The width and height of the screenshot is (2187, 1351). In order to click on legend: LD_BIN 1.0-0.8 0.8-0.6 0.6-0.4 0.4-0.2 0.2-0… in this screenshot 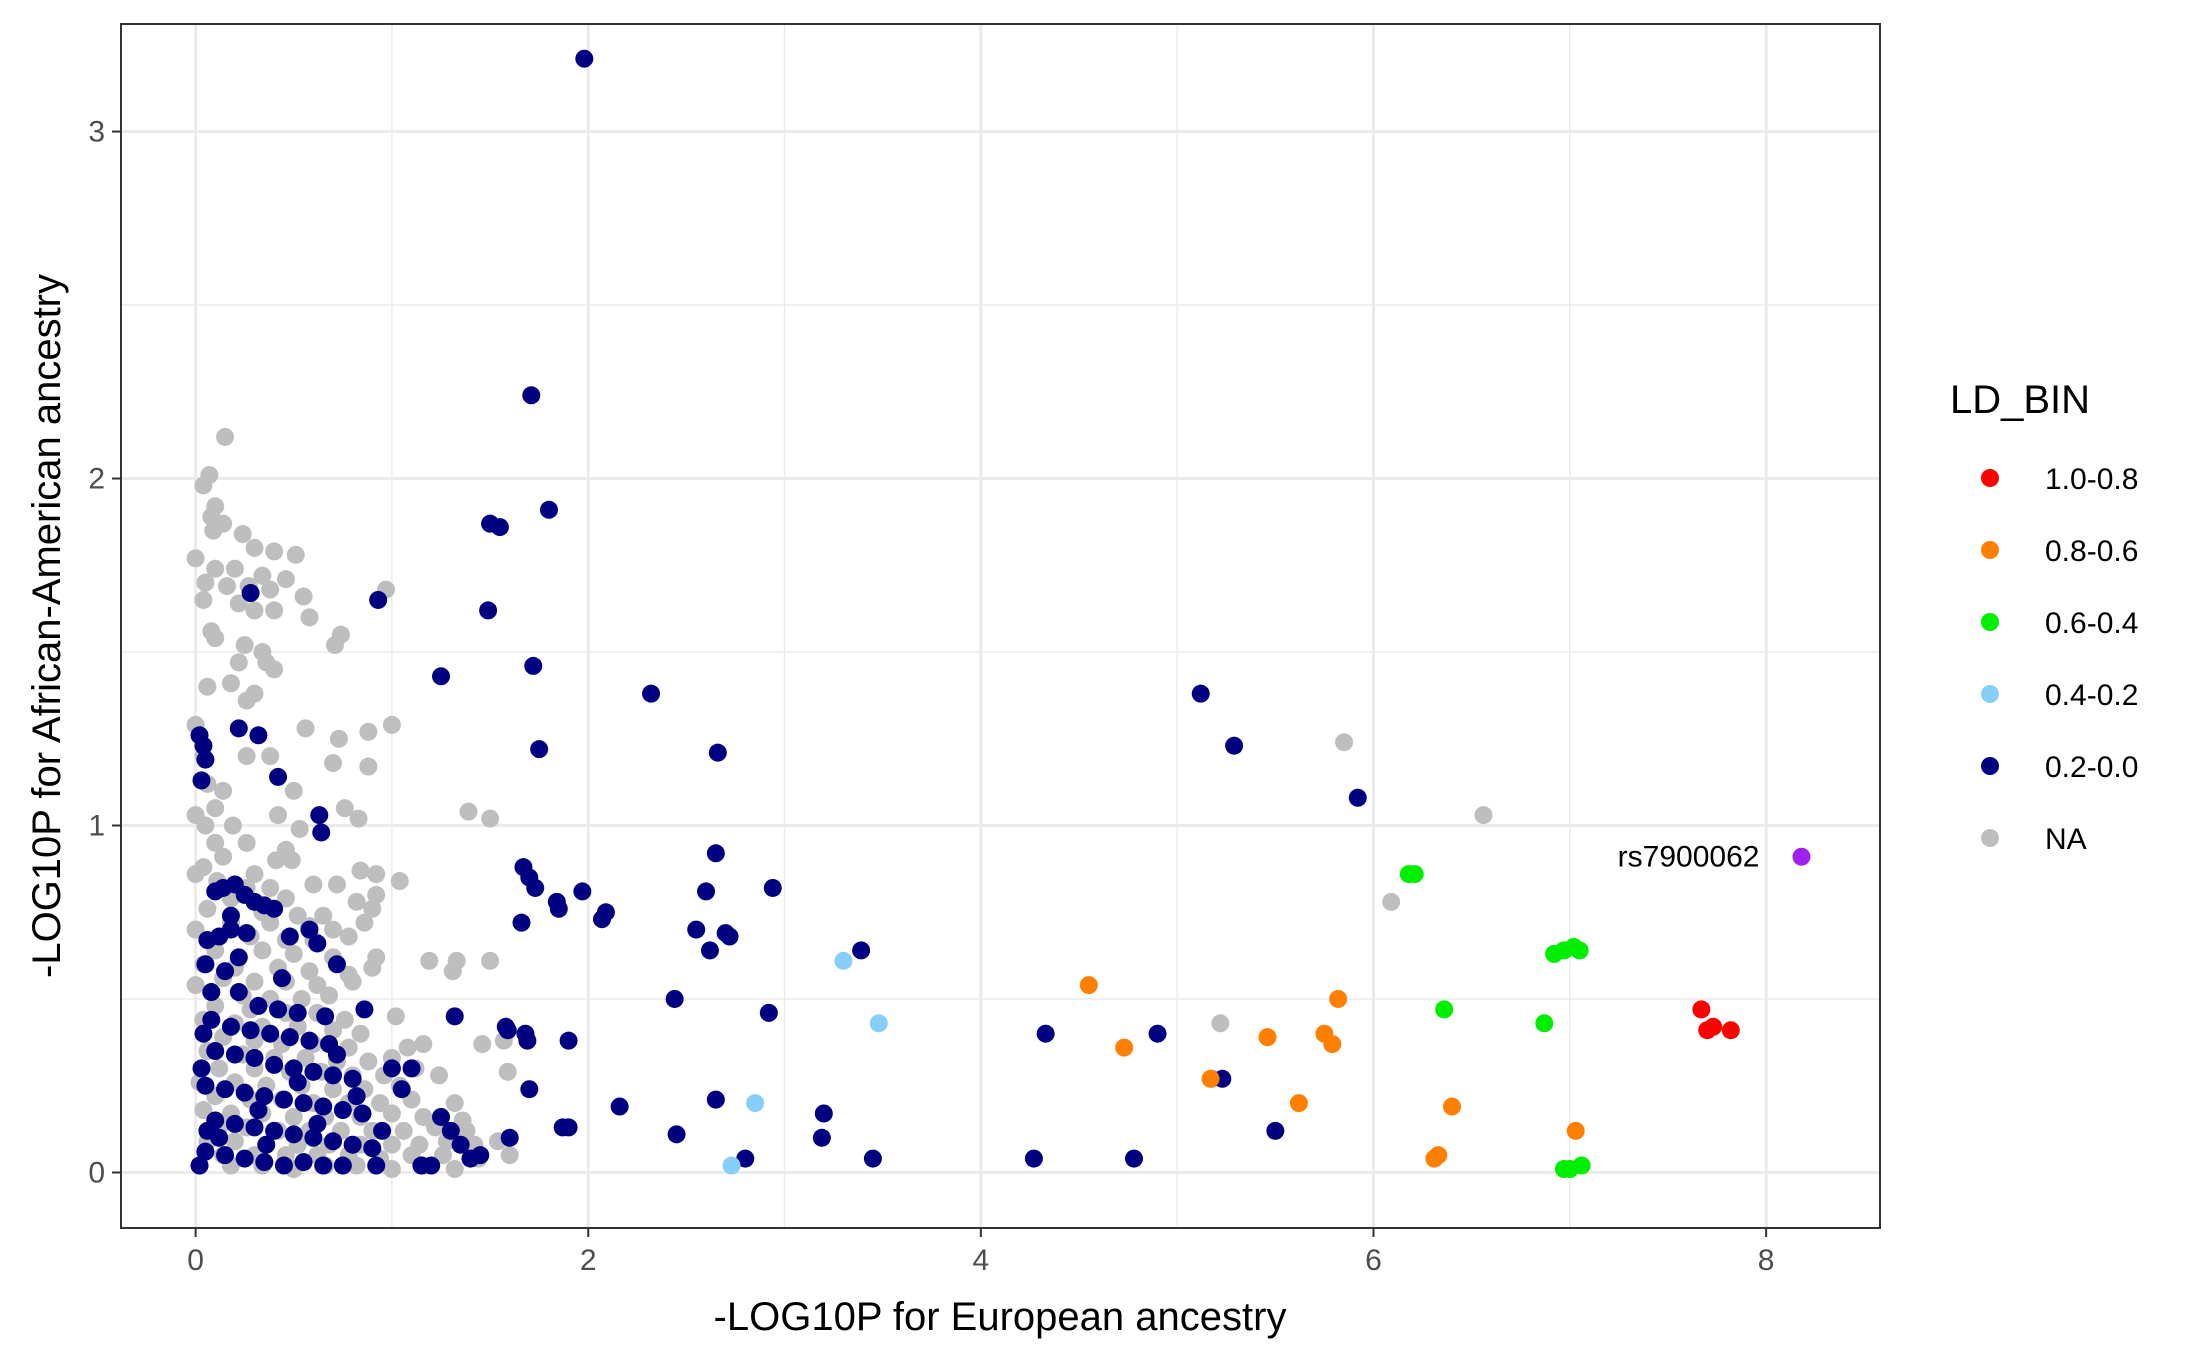, I will do `click(2044, 617)`.